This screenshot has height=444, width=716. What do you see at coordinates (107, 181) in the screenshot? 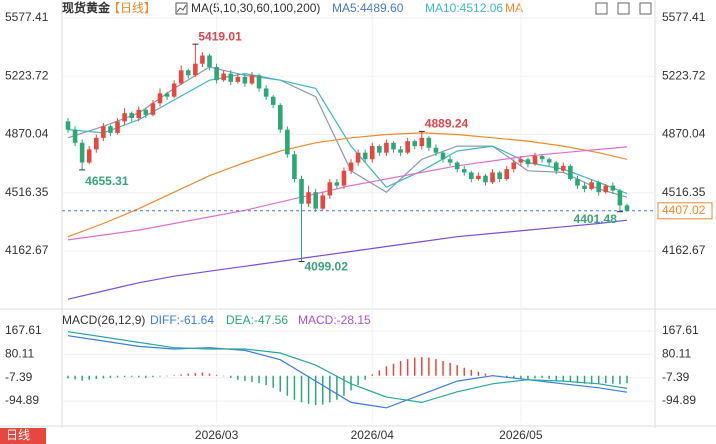
I see `extreme-label: 4655.31` at bounding box center [107, 181].